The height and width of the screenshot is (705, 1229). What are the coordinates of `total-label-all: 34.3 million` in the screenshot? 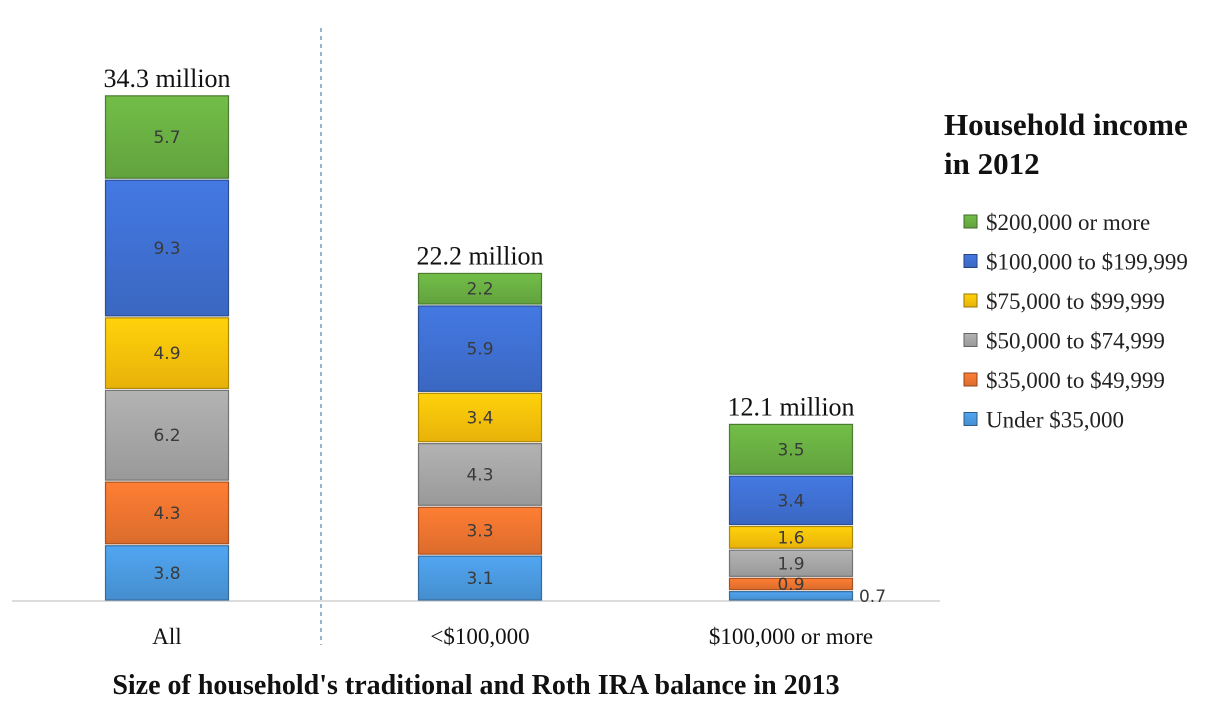 It's located at (166, 78).